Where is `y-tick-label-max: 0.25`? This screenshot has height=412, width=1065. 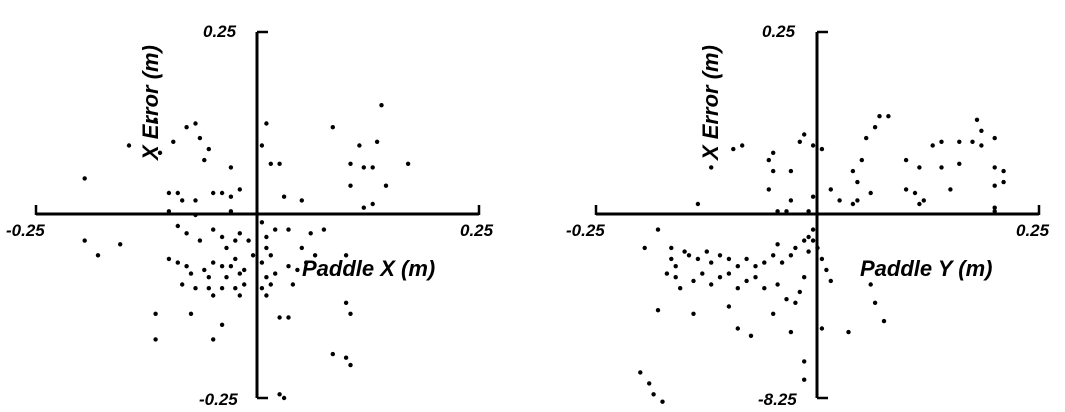 y-tick-label-max: 0.25 is located at coordinates (220, 31).